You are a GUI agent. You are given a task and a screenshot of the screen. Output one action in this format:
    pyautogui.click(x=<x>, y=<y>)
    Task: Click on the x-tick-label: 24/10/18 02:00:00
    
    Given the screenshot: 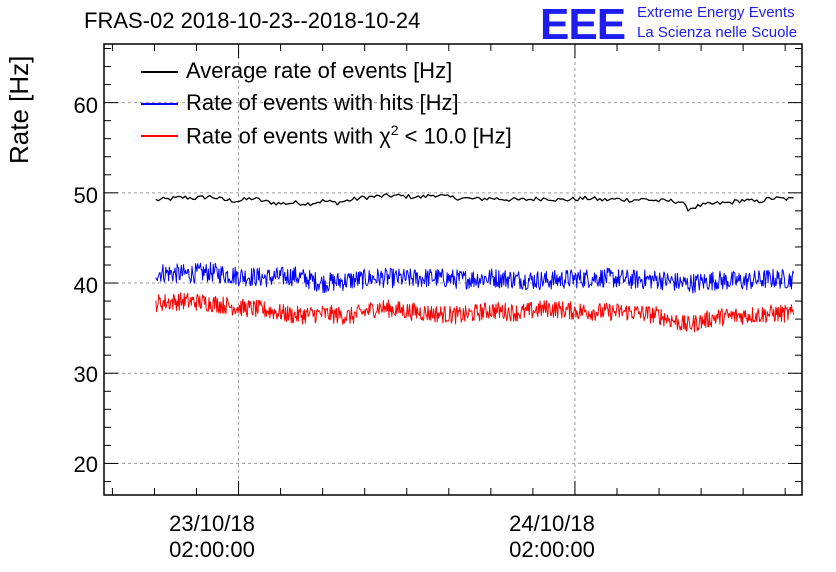 What is the action you would take?
    pyautogui.click(x=552, y=537)
    